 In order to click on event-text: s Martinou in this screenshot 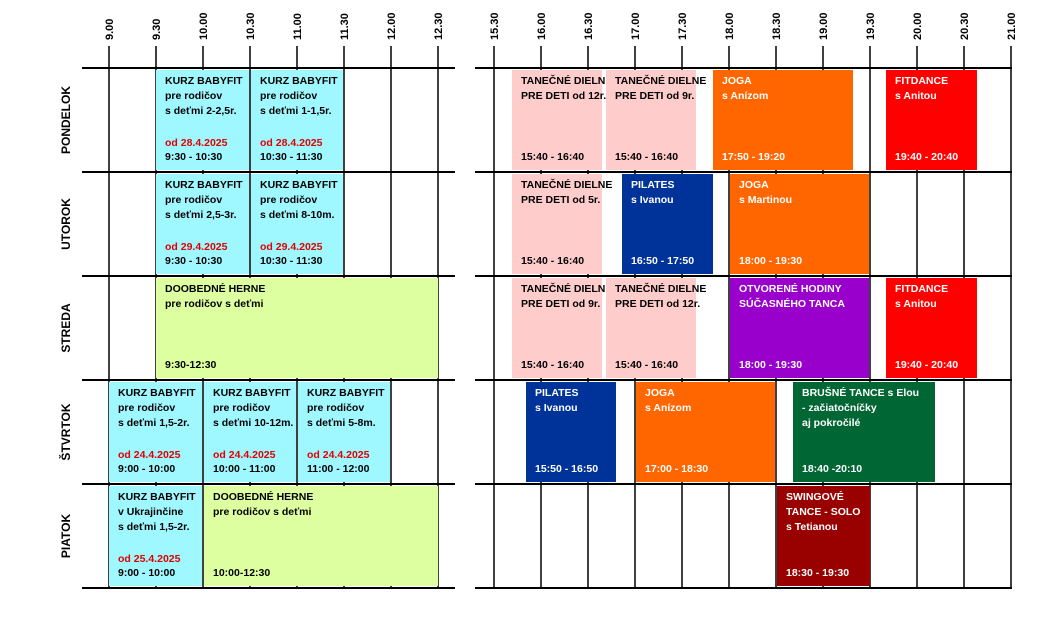, I will do `click(765, 200)`.